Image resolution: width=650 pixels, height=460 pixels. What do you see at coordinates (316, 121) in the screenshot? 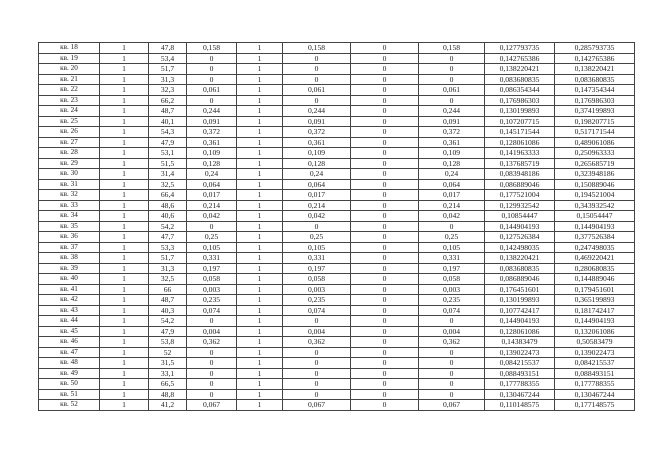
I see `value-cell: 0,091` at bounding box center [316, 121].